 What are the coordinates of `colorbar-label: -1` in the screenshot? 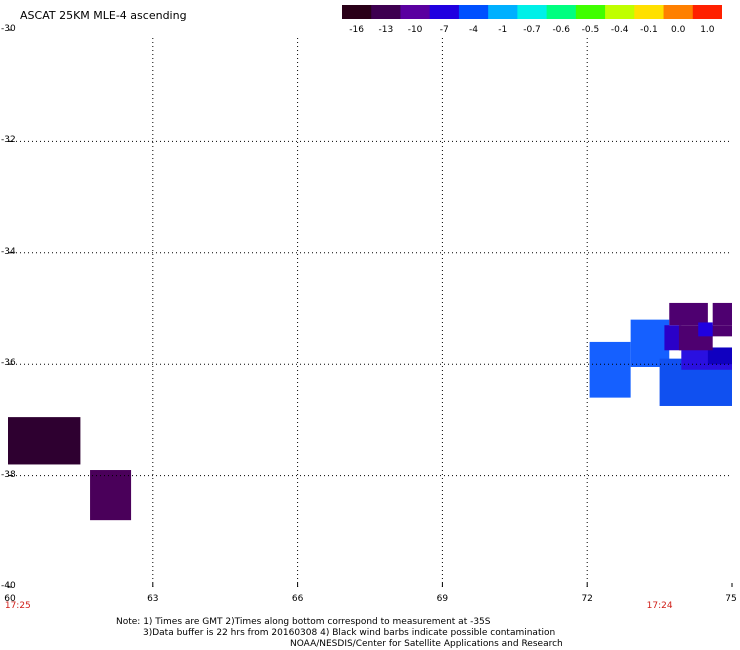 It's located at (503, 30).